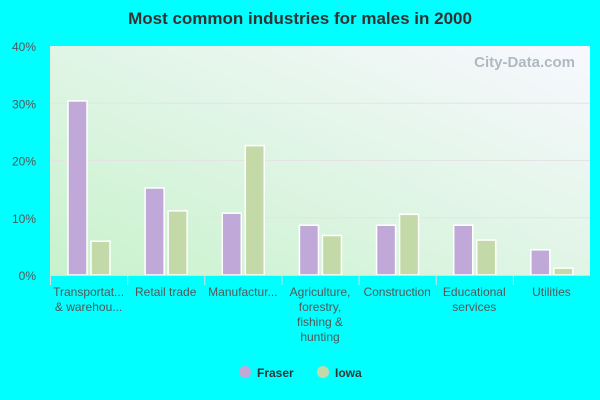 The image size is (600, 400). What do you see at coordinates (524, 62) in the screenshot?
I see `watermark: City-Data.com` at bounding box center [524, 62].